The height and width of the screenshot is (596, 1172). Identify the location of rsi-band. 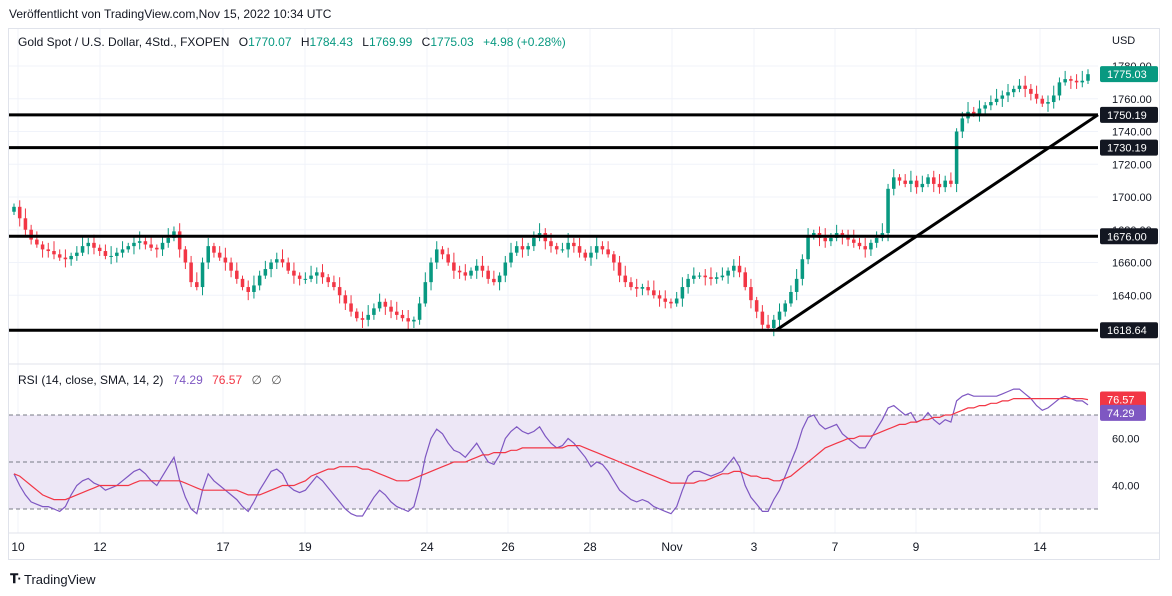
(553, 462).